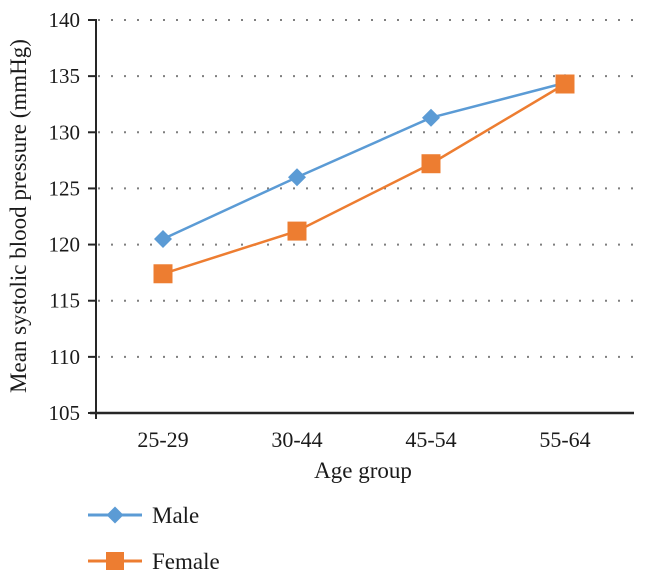 The height and width of the screenshot is (583, 650). Describe the element at coordinates (186, 561) in the screenshot. I see `legend-female-label: Female` at that location.